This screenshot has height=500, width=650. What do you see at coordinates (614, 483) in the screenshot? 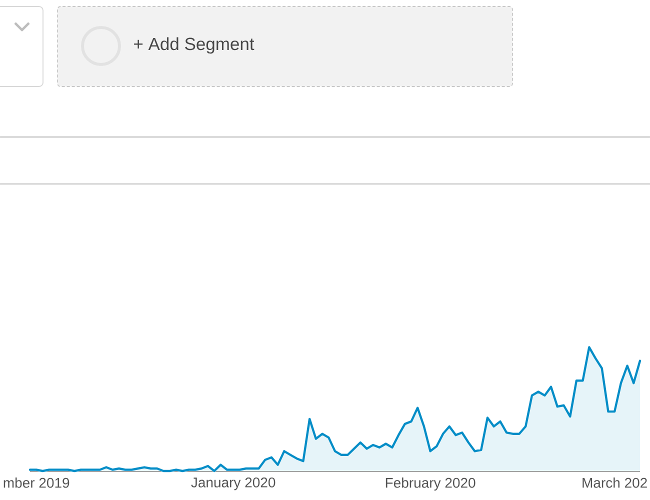
I see `x-tick-label: March 202` at bounding box center [614, 483].